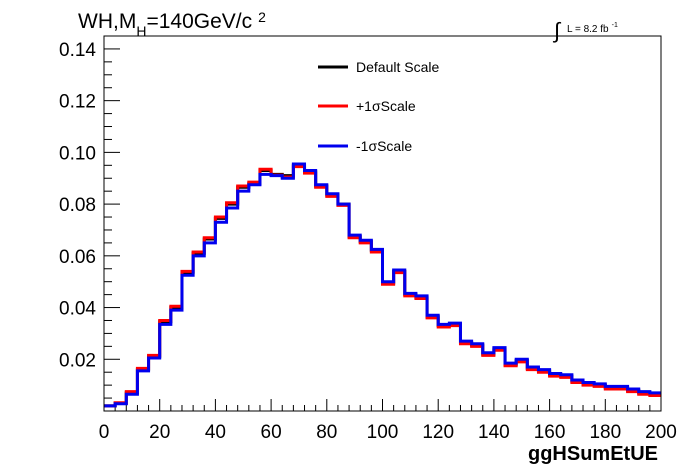  Describe the element at coordinates (77, 102) in the screenshot. I see `y-tick-label: 0.12` at that location.